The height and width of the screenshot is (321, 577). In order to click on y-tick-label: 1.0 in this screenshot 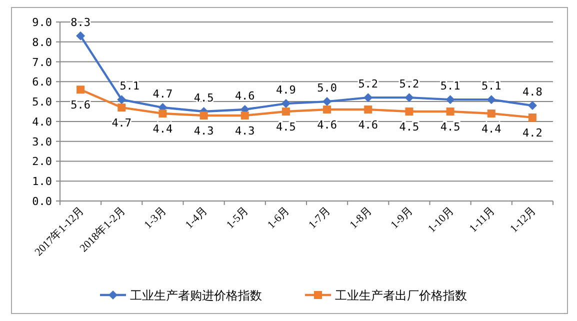, I will do `click(42, 181)`.